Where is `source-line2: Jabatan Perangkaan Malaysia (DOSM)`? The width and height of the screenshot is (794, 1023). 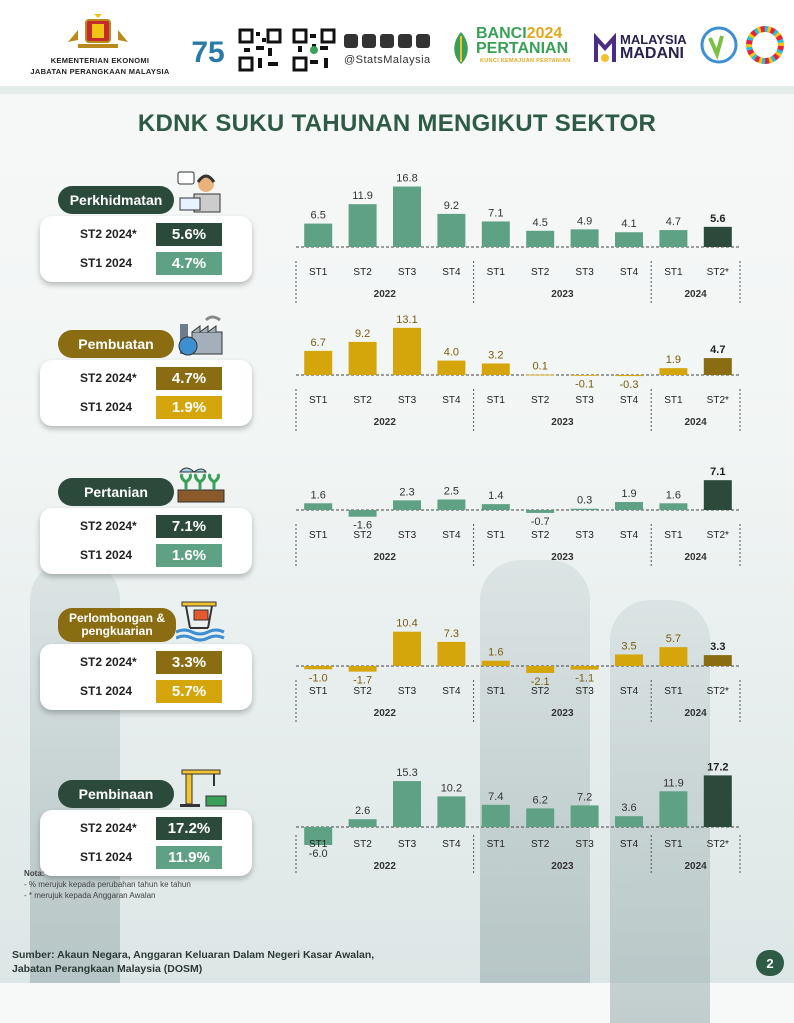
source-line2: Jabatan Perangkaan Malaysia (DOSM) is located at coordinates (107, 969).